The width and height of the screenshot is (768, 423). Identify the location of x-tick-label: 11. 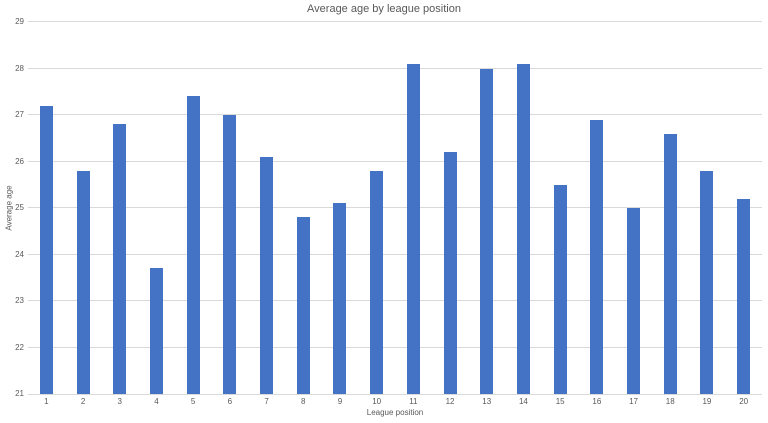
(413, 401).